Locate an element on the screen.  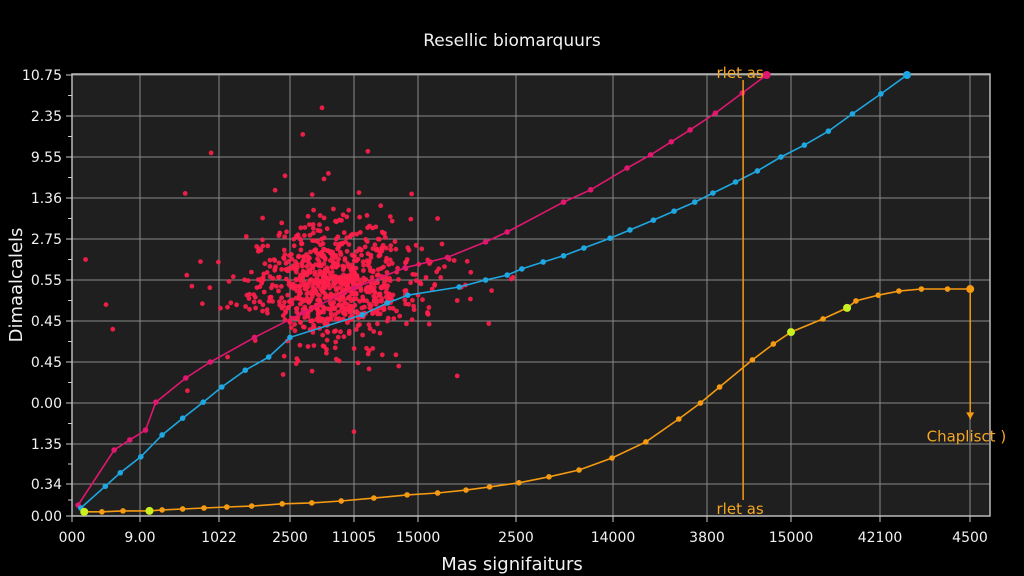
y-tick-label: 0.45 is located at coordinates (46, 322).